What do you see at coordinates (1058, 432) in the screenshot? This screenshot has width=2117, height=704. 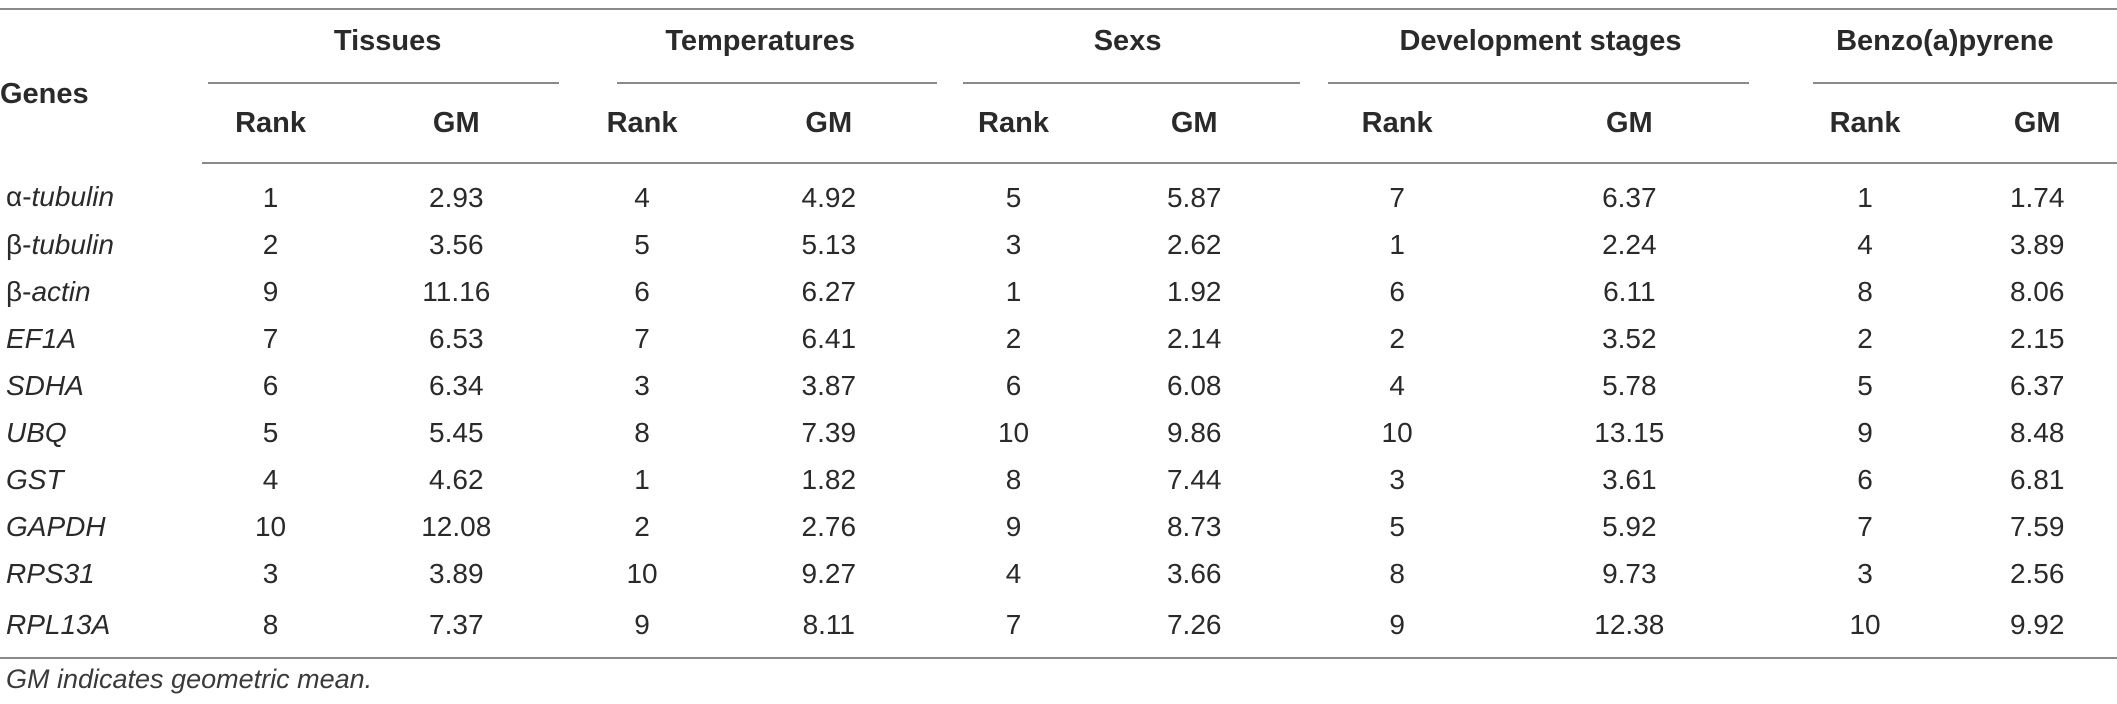 I see `table-row: UBQ 5 5.45 8 7.39 10 9.86 10 13.15 9 8.48` at bounding box center [1058, 432].